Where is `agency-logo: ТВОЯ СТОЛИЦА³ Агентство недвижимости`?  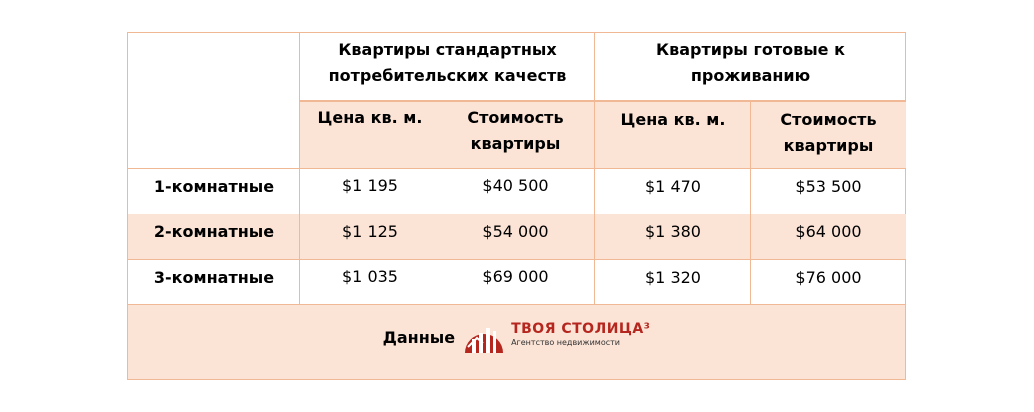 agency-logo: ТВОЯ СТОЛИЦА³ Агентство недвижимости is located at coordinates (556, 336).